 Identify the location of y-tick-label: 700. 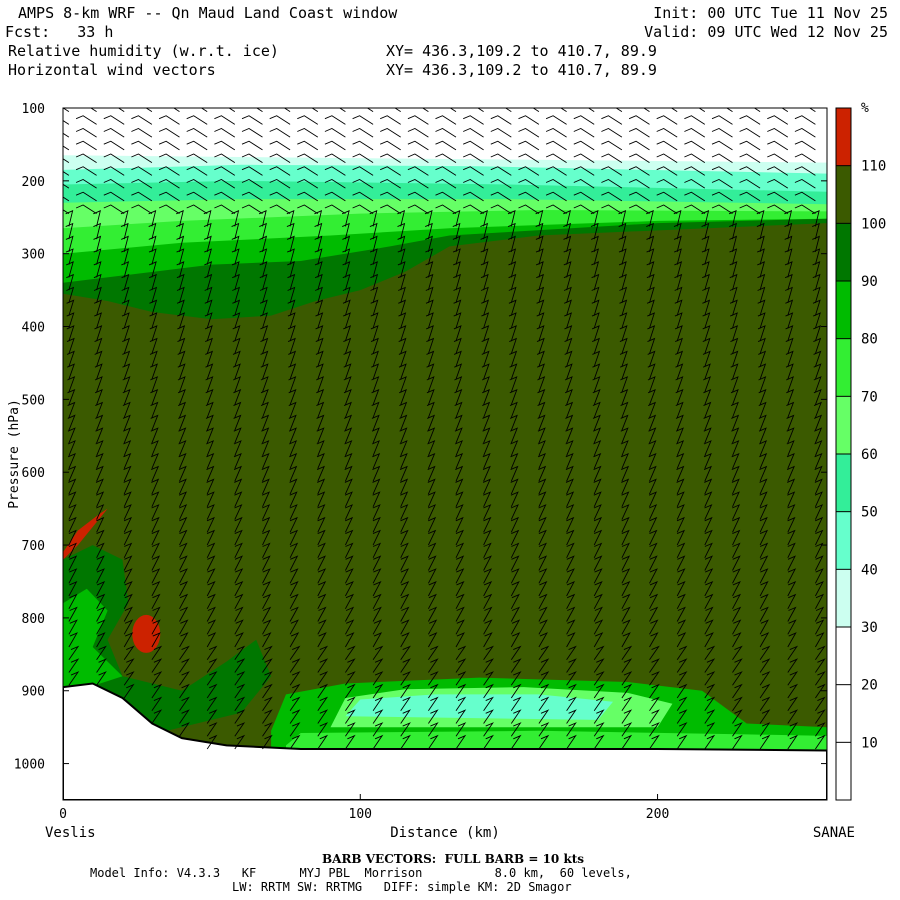
(33, 546).